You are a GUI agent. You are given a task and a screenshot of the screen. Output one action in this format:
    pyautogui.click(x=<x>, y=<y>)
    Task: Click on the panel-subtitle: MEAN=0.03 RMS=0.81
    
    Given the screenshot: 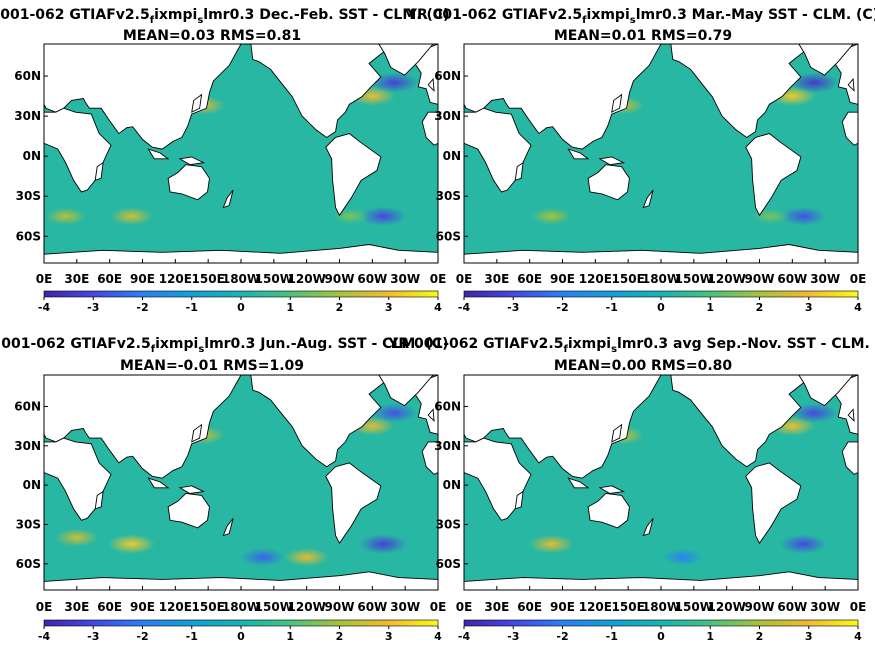 What is the action you would take?
    pyautogui.click(x=212, y=36)
    